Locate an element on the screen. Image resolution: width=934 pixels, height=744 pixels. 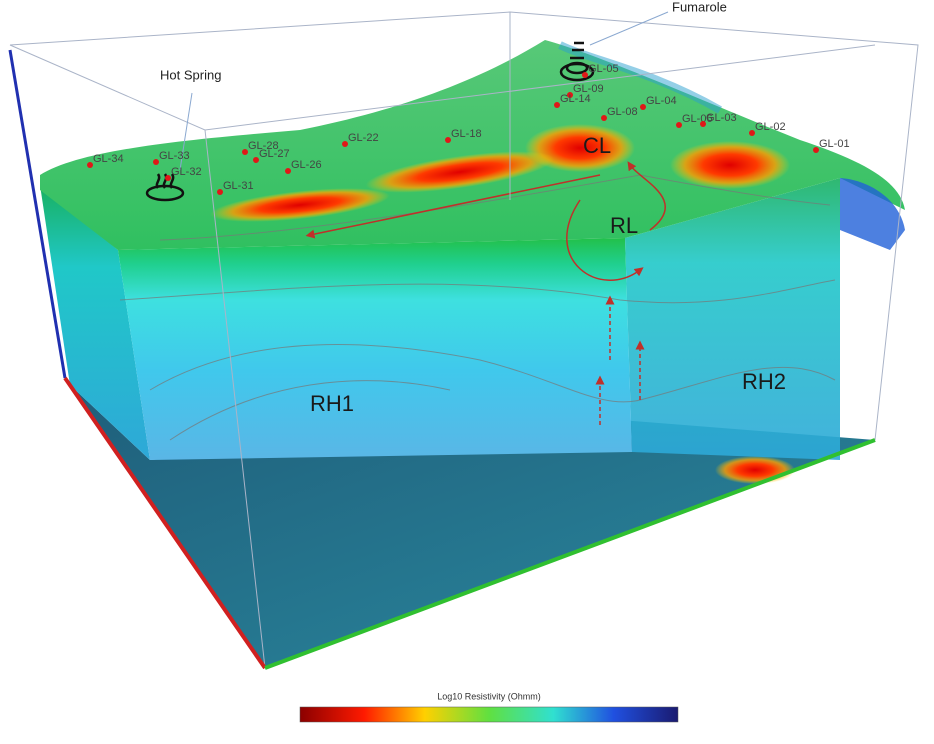
station-label: GL-02 is located at coordinates (770, 127).